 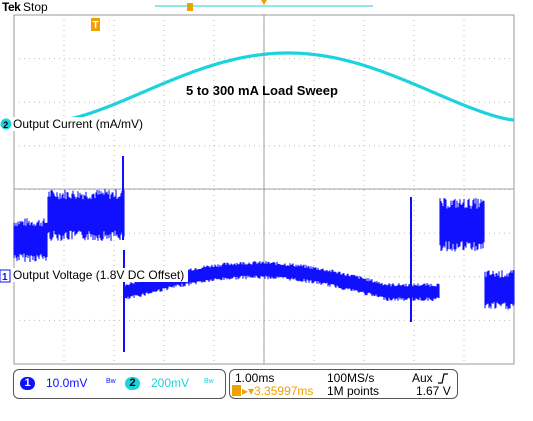 What do you see at coordinates (132, 383) in the screenshot?
I see `ch2-badge: 2` at bounding box center [132, 383].